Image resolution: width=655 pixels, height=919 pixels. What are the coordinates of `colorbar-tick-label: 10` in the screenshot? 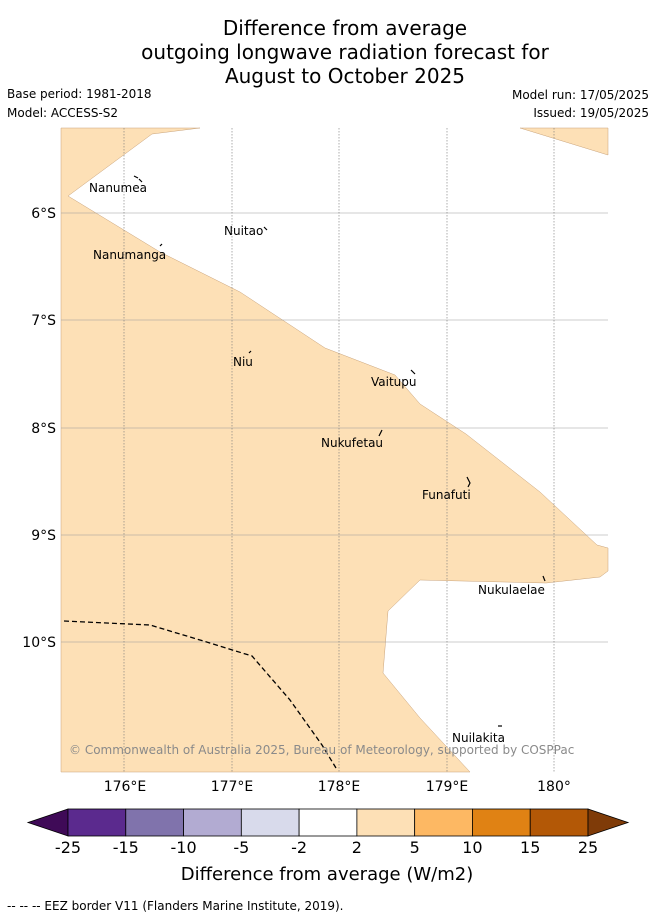 It's located at (472, 847).